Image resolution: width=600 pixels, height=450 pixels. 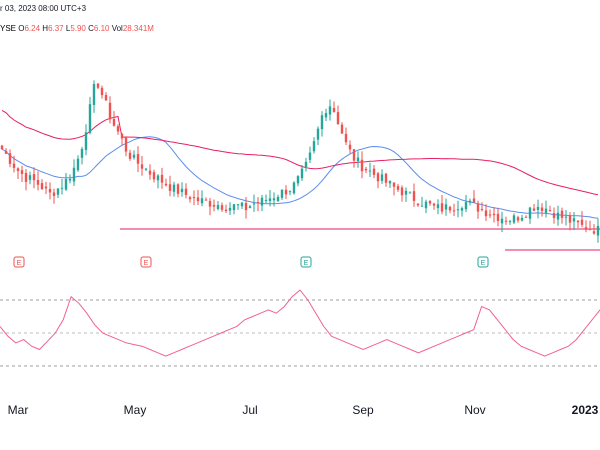 What do you see at coordinates (138, 28) in the screenshot?
I see `ohlc-value-vol: 28.341M` at bounding box center [138, 28].